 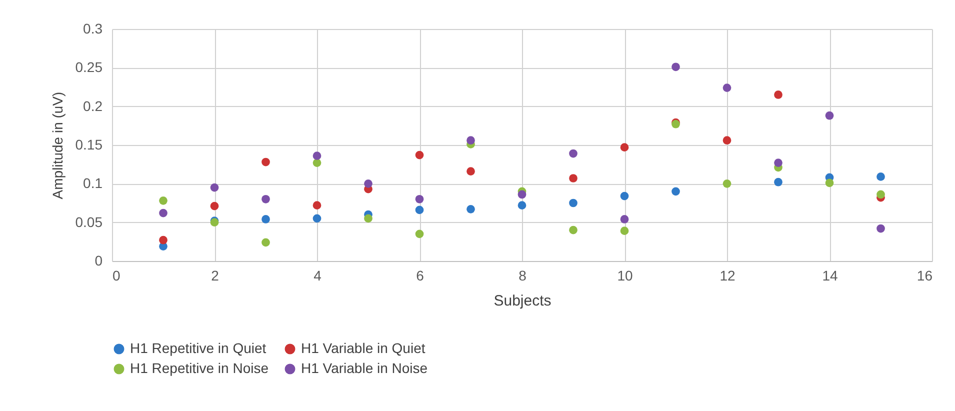 What do you see at coordinates (93, 106) in the screenshot?
I see `y-tick-label: 0.2` at bounding box center [93, 106].